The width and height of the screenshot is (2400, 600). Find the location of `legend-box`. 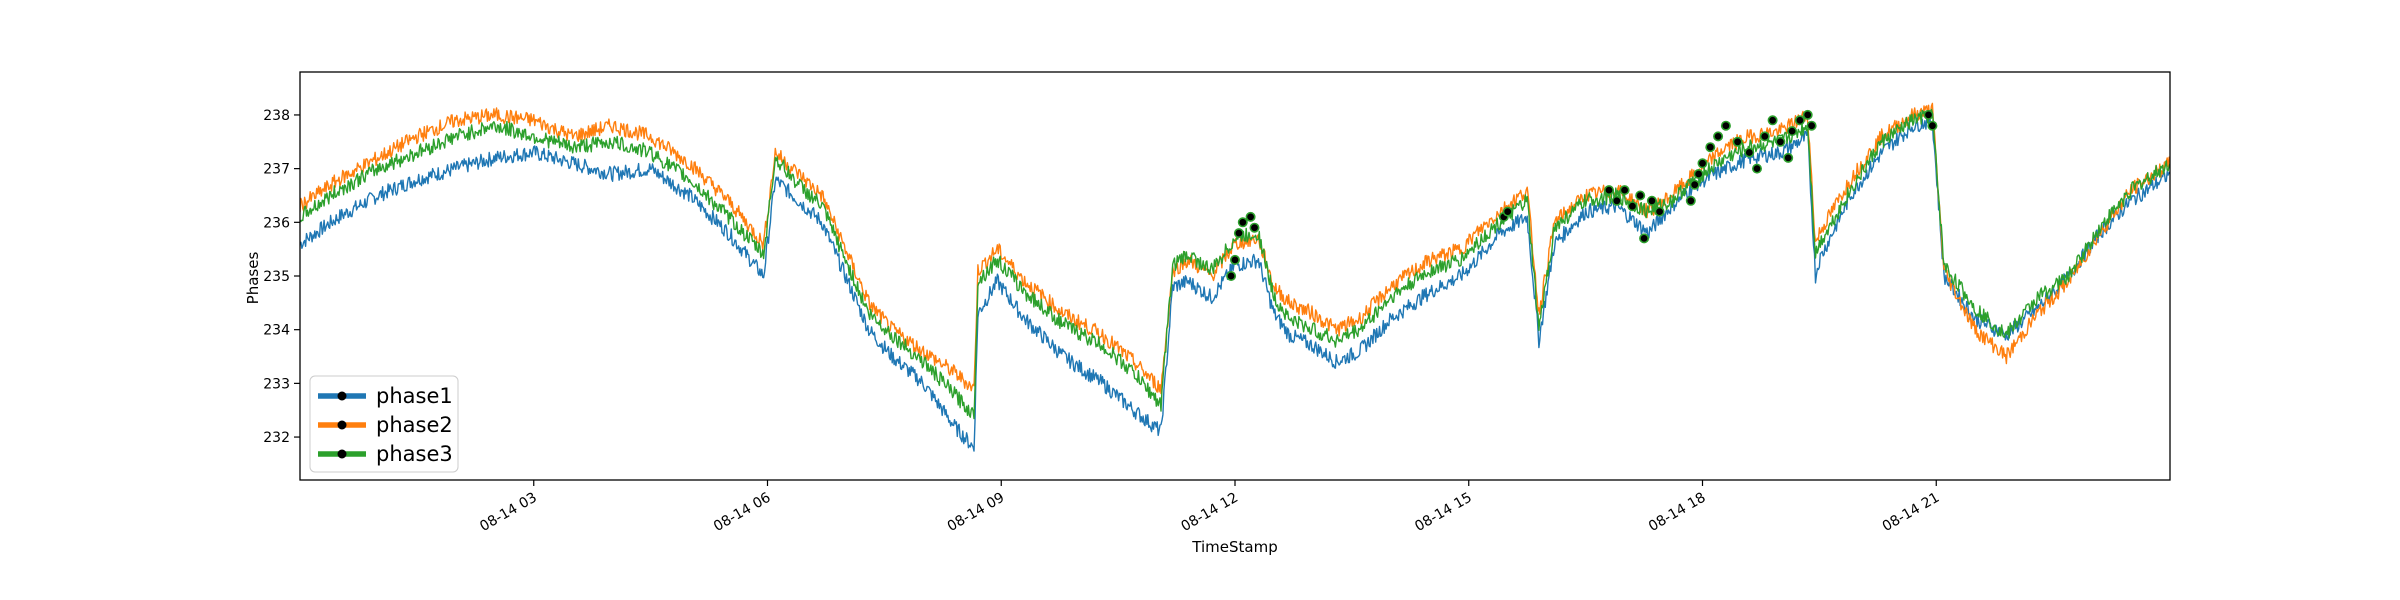

legend-box is located at coordinates (384, 424).